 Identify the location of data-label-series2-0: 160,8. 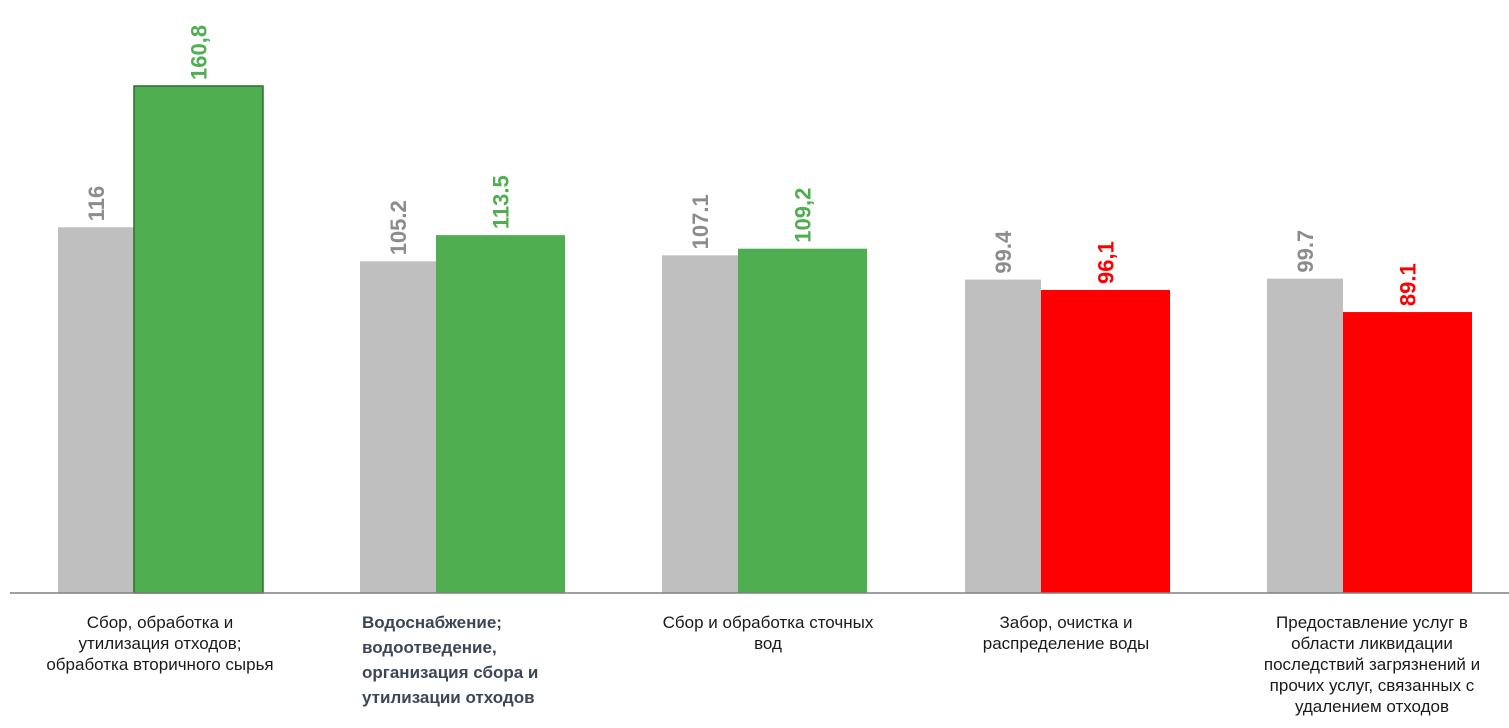
(199, 52).